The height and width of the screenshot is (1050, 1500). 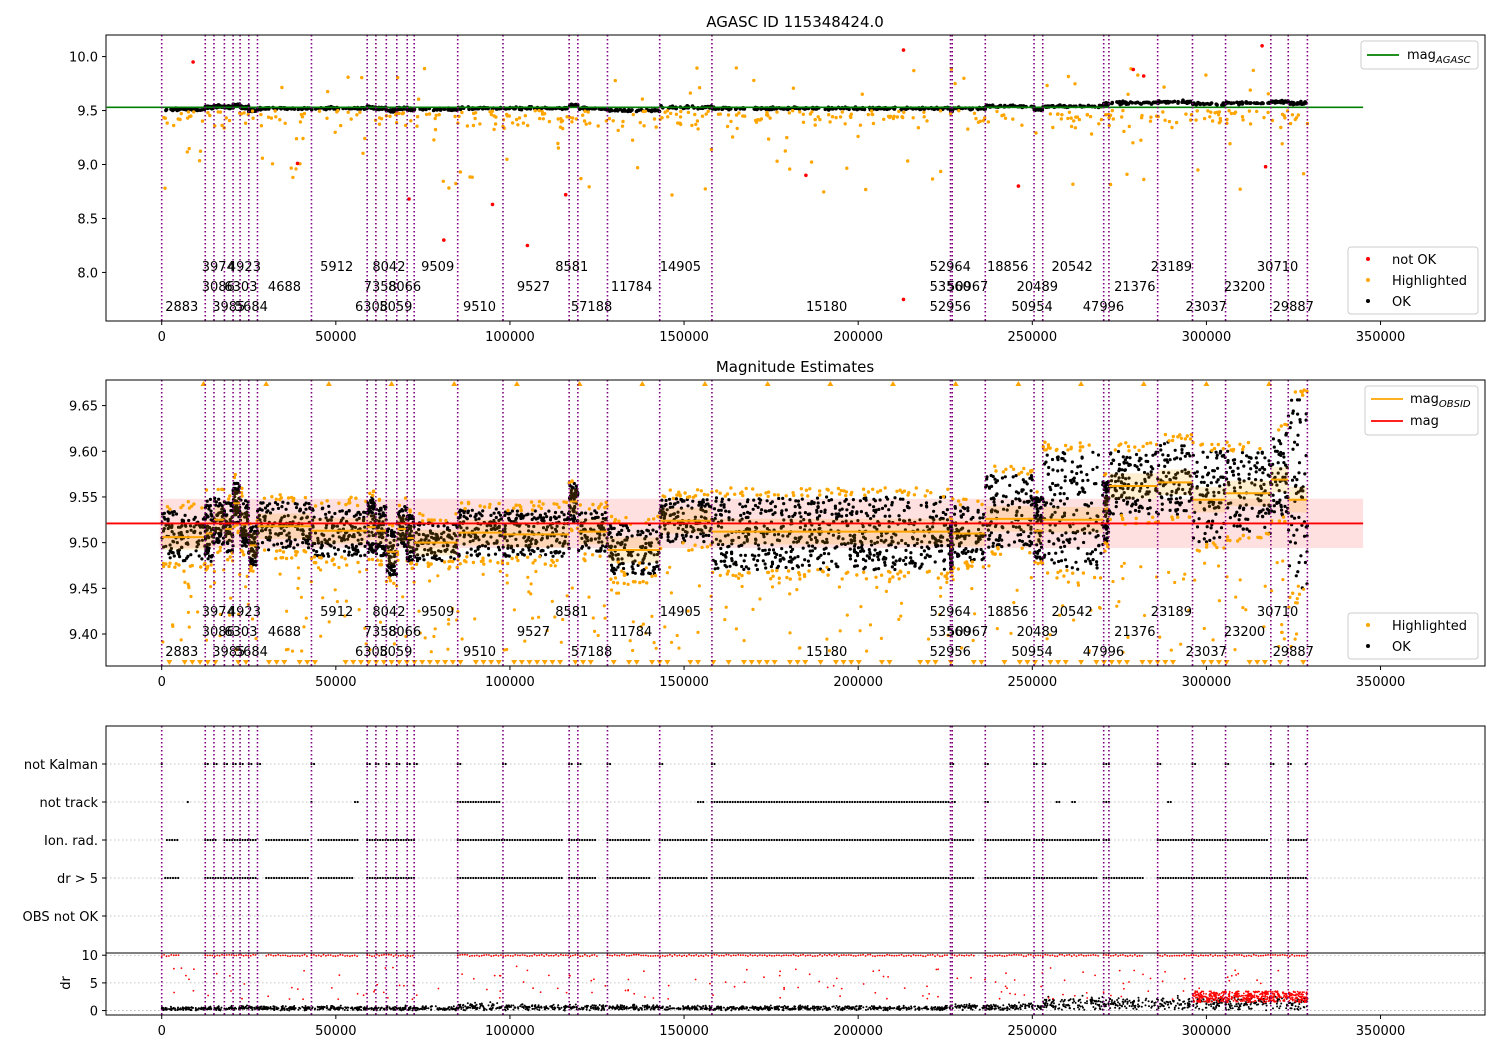 What do you see at coordinates (479, 307) in the screenshot?
I see `p1-obsid-label: 9510` at bounding box center [479, 307].